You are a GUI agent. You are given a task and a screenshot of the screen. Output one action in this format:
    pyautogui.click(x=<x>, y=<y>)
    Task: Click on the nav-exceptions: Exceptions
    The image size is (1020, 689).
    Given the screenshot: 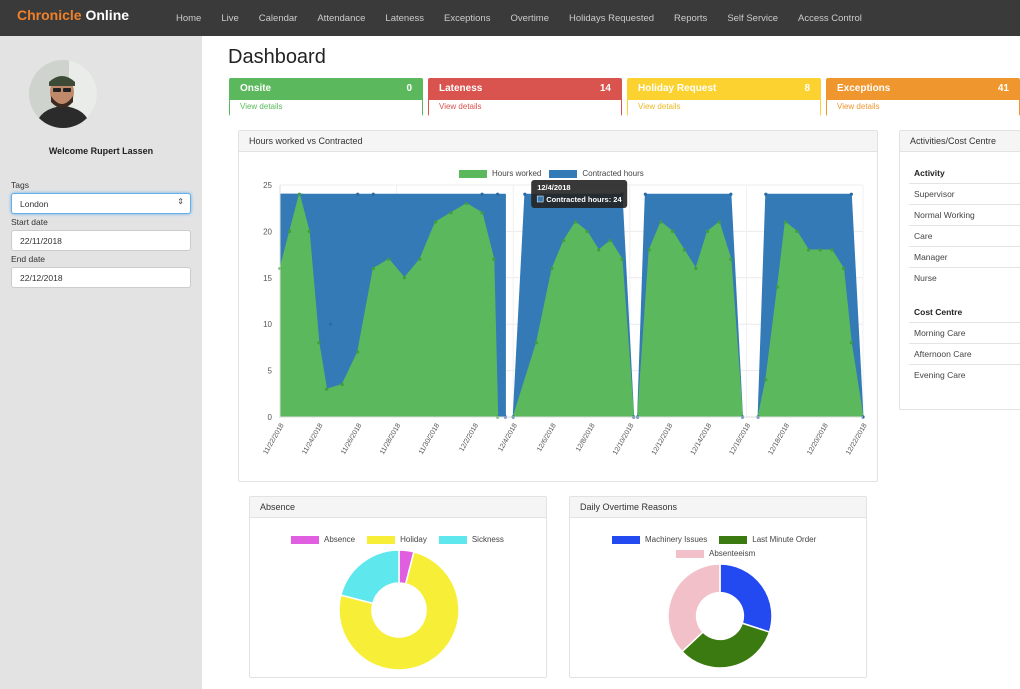 What is the action you would take?
    pyautogui.click(x=467, y=18)
    